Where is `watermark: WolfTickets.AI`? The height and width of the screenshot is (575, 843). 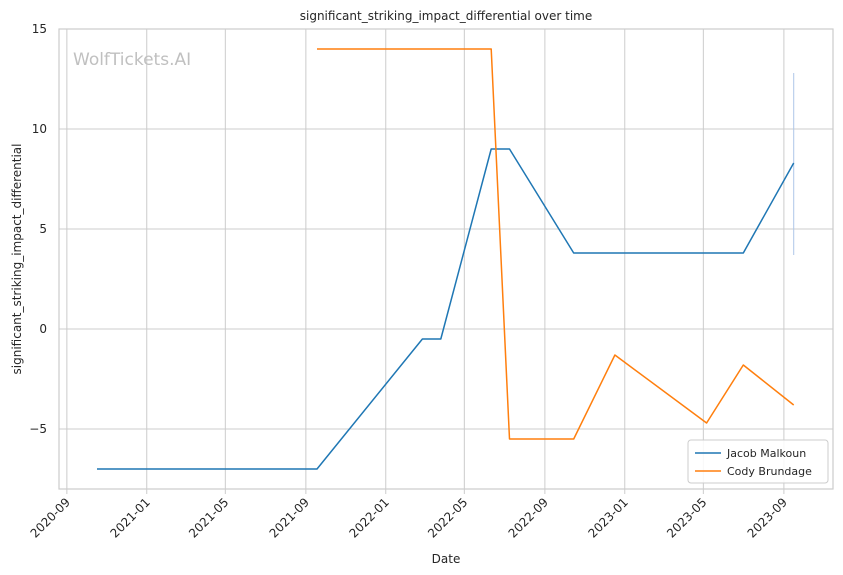
watermark: WolfTickets.AI is located at coordinates (132, 60).